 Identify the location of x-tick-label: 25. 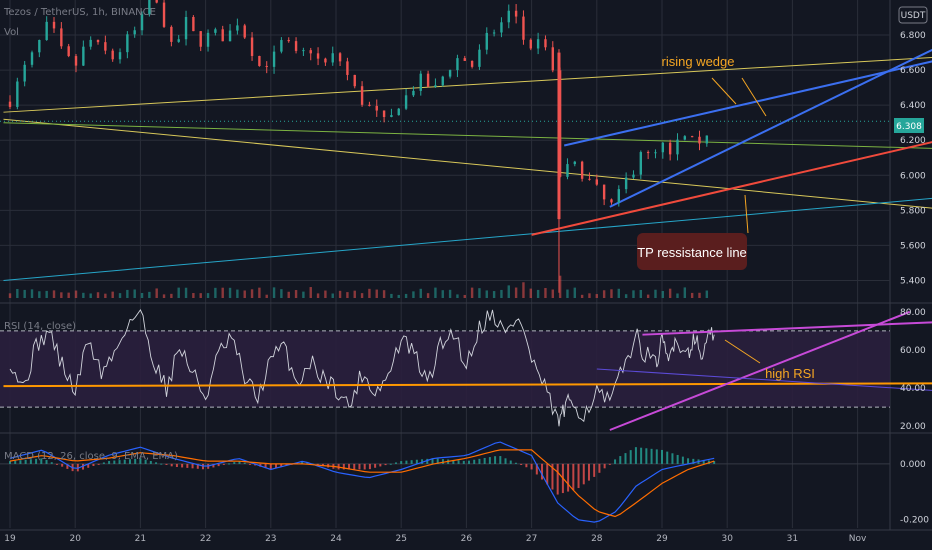
(400, 539).